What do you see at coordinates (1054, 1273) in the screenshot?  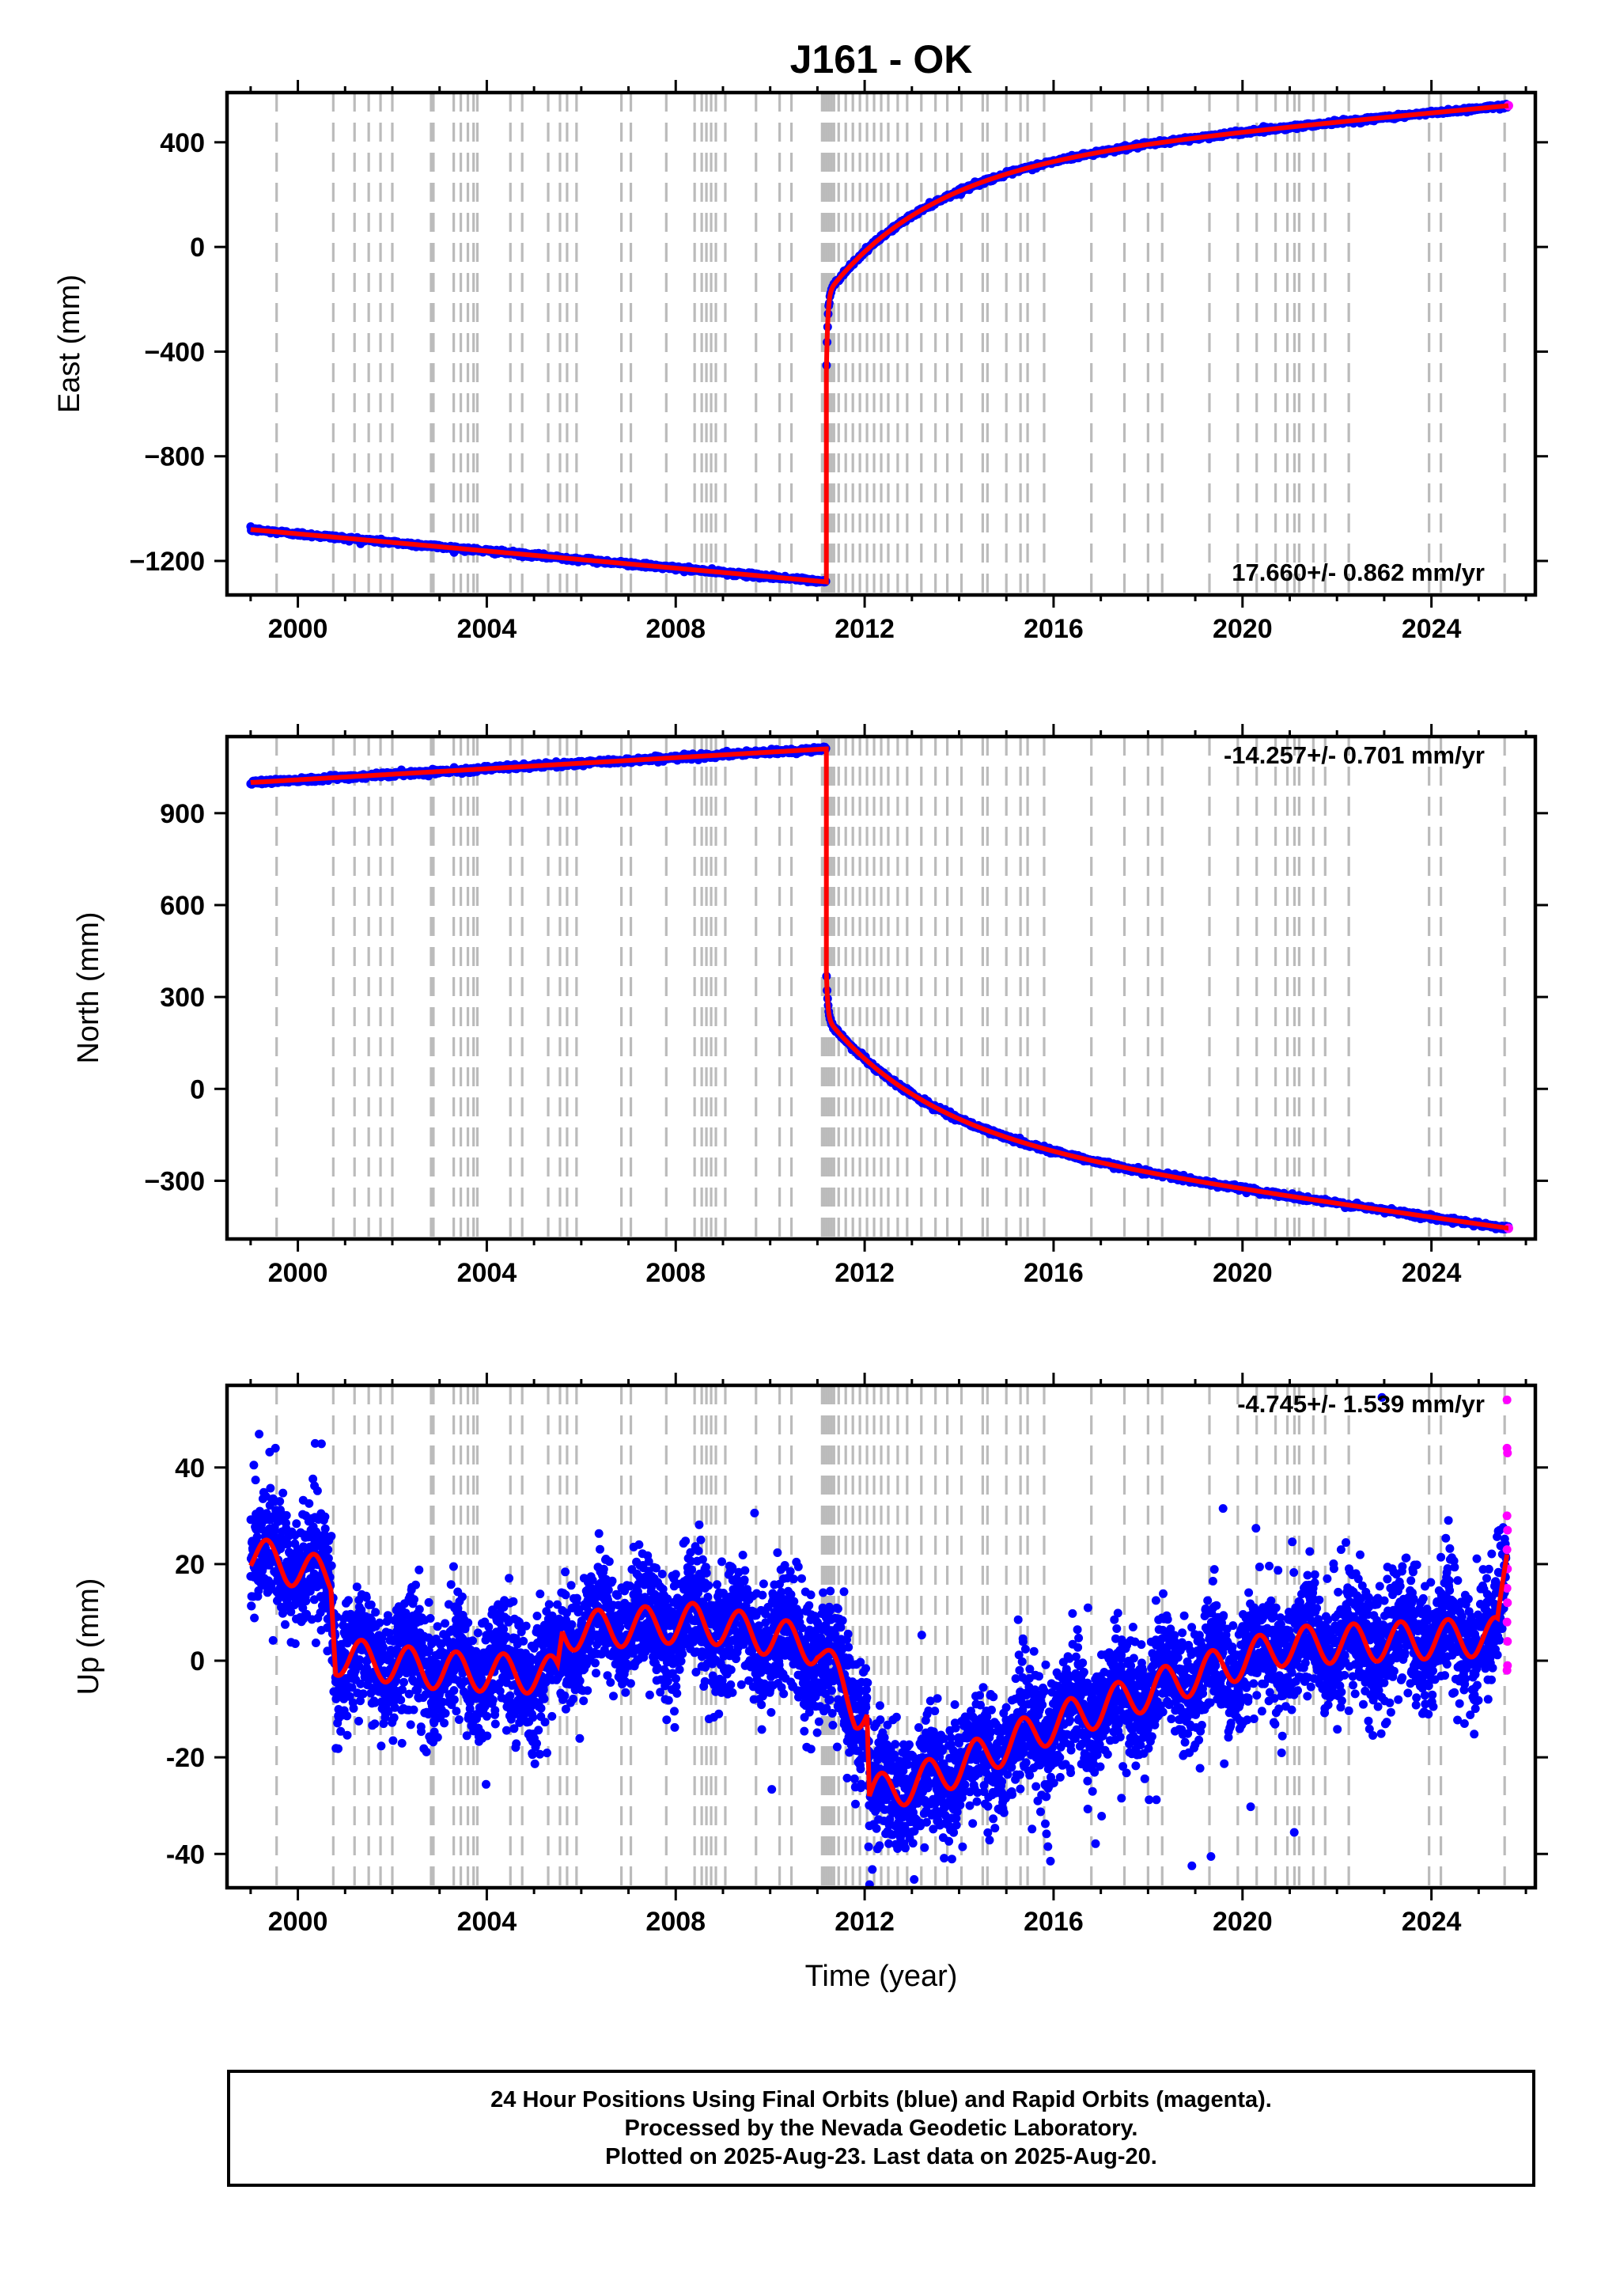 I see `north-x-tick-label: 2016` at bounding box center [1054, 1273].